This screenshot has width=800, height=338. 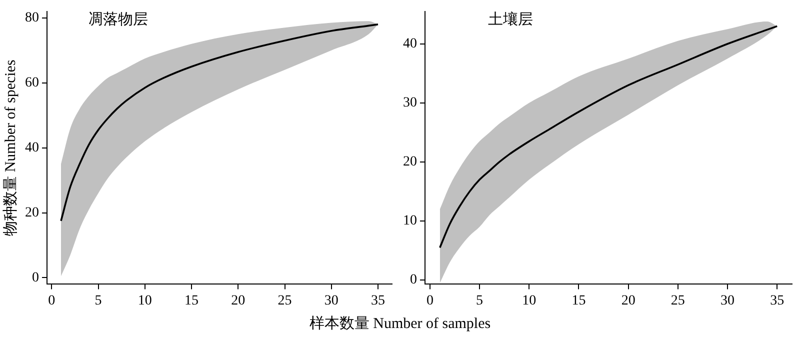 What do you see at coordinates (32, 83) in the screenshot?
I see `y-tick-label: 60` at bounding box center [32, 83].